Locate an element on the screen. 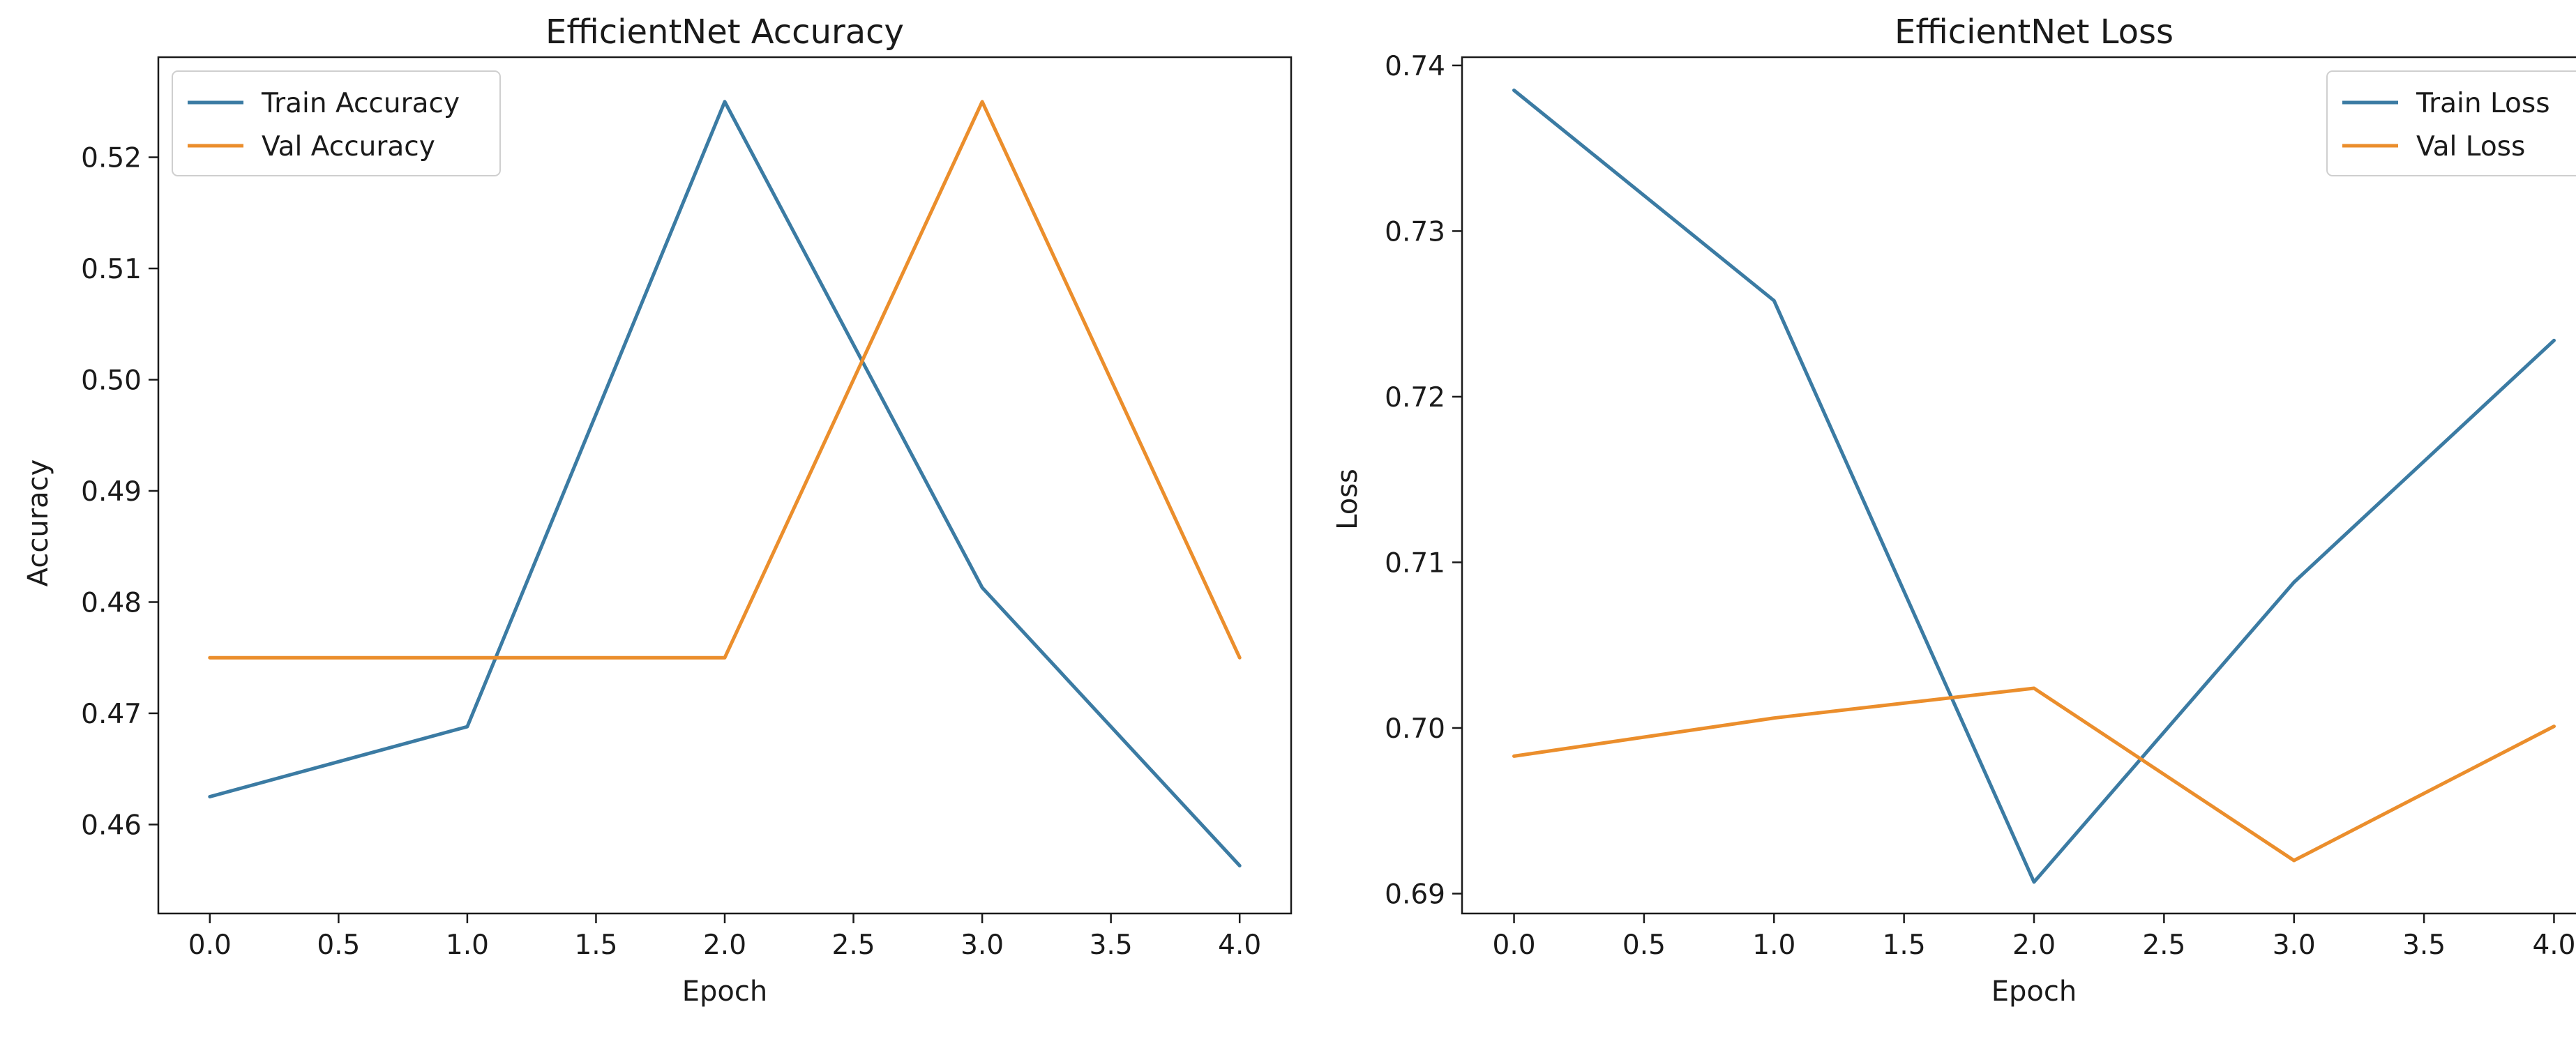  accuracy-legend: Train Accuracy Val Accuracy is located at coordinates (336, 123).